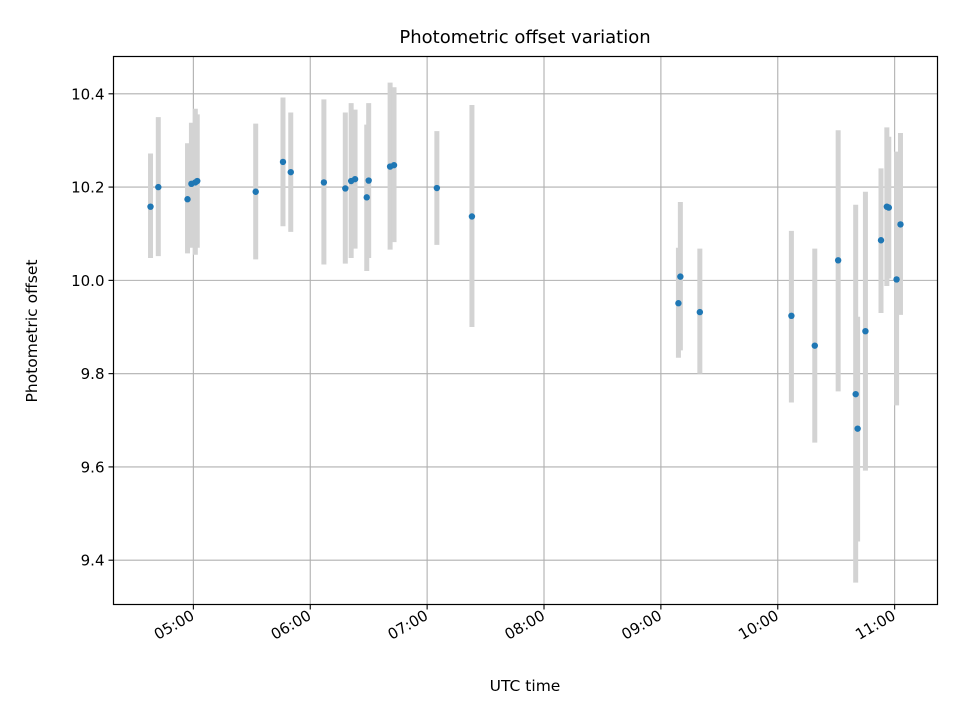 The height and width of the screenshot is (720, 960). I want to click on x-tick-label: 07:00, so click(408, 624).